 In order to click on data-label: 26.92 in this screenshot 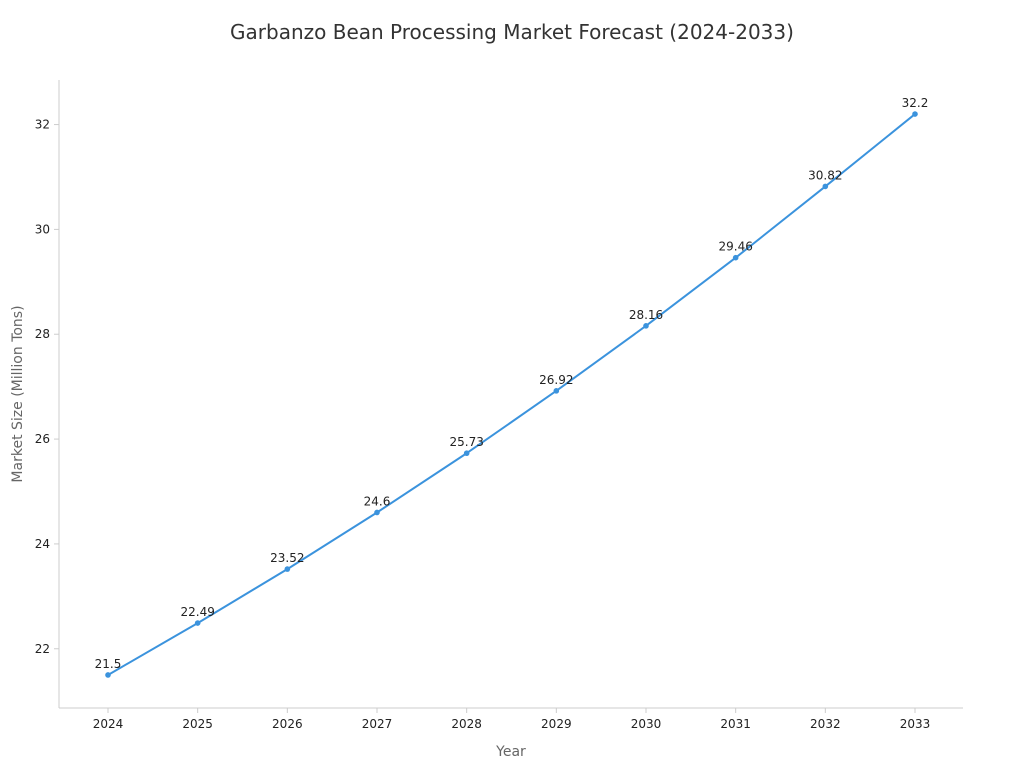, I will do `click(556, 380)`.